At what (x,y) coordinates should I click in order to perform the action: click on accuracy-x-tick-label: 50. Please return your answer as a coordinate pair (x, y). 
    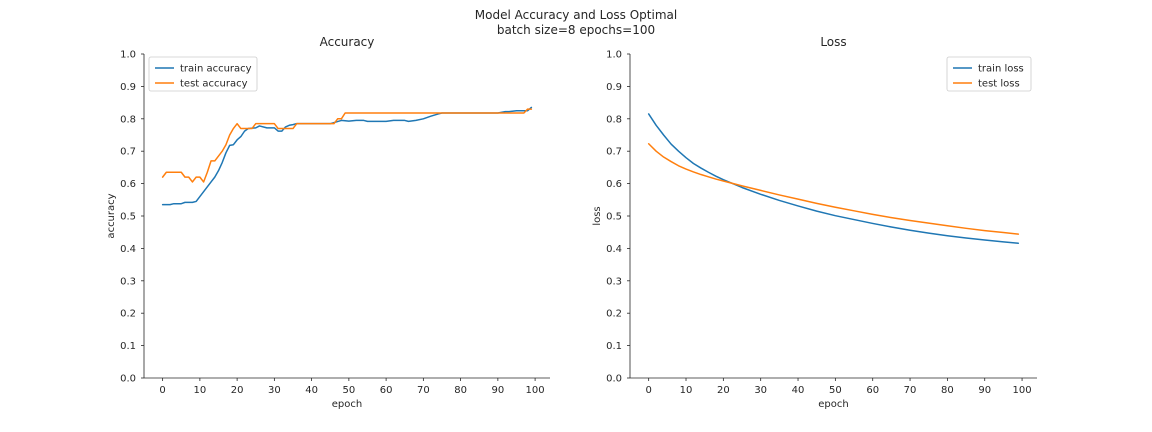
    Looking at the image, I should click on (348, 390).